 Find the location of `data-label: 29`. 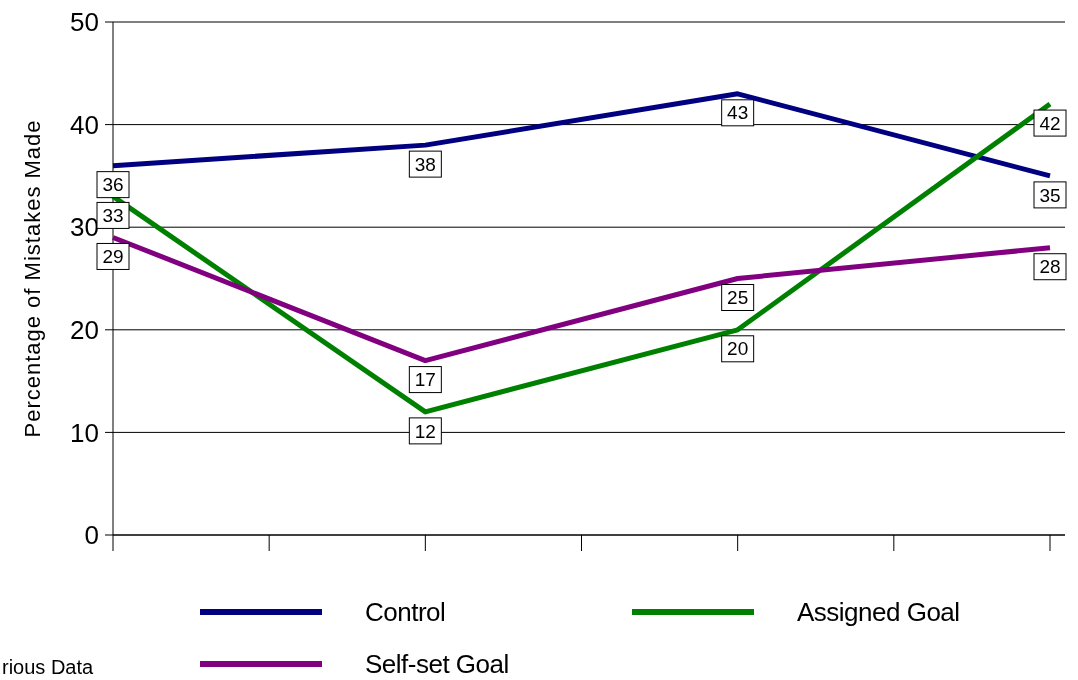

data-label: 29 is located at coordinates (113, 257).